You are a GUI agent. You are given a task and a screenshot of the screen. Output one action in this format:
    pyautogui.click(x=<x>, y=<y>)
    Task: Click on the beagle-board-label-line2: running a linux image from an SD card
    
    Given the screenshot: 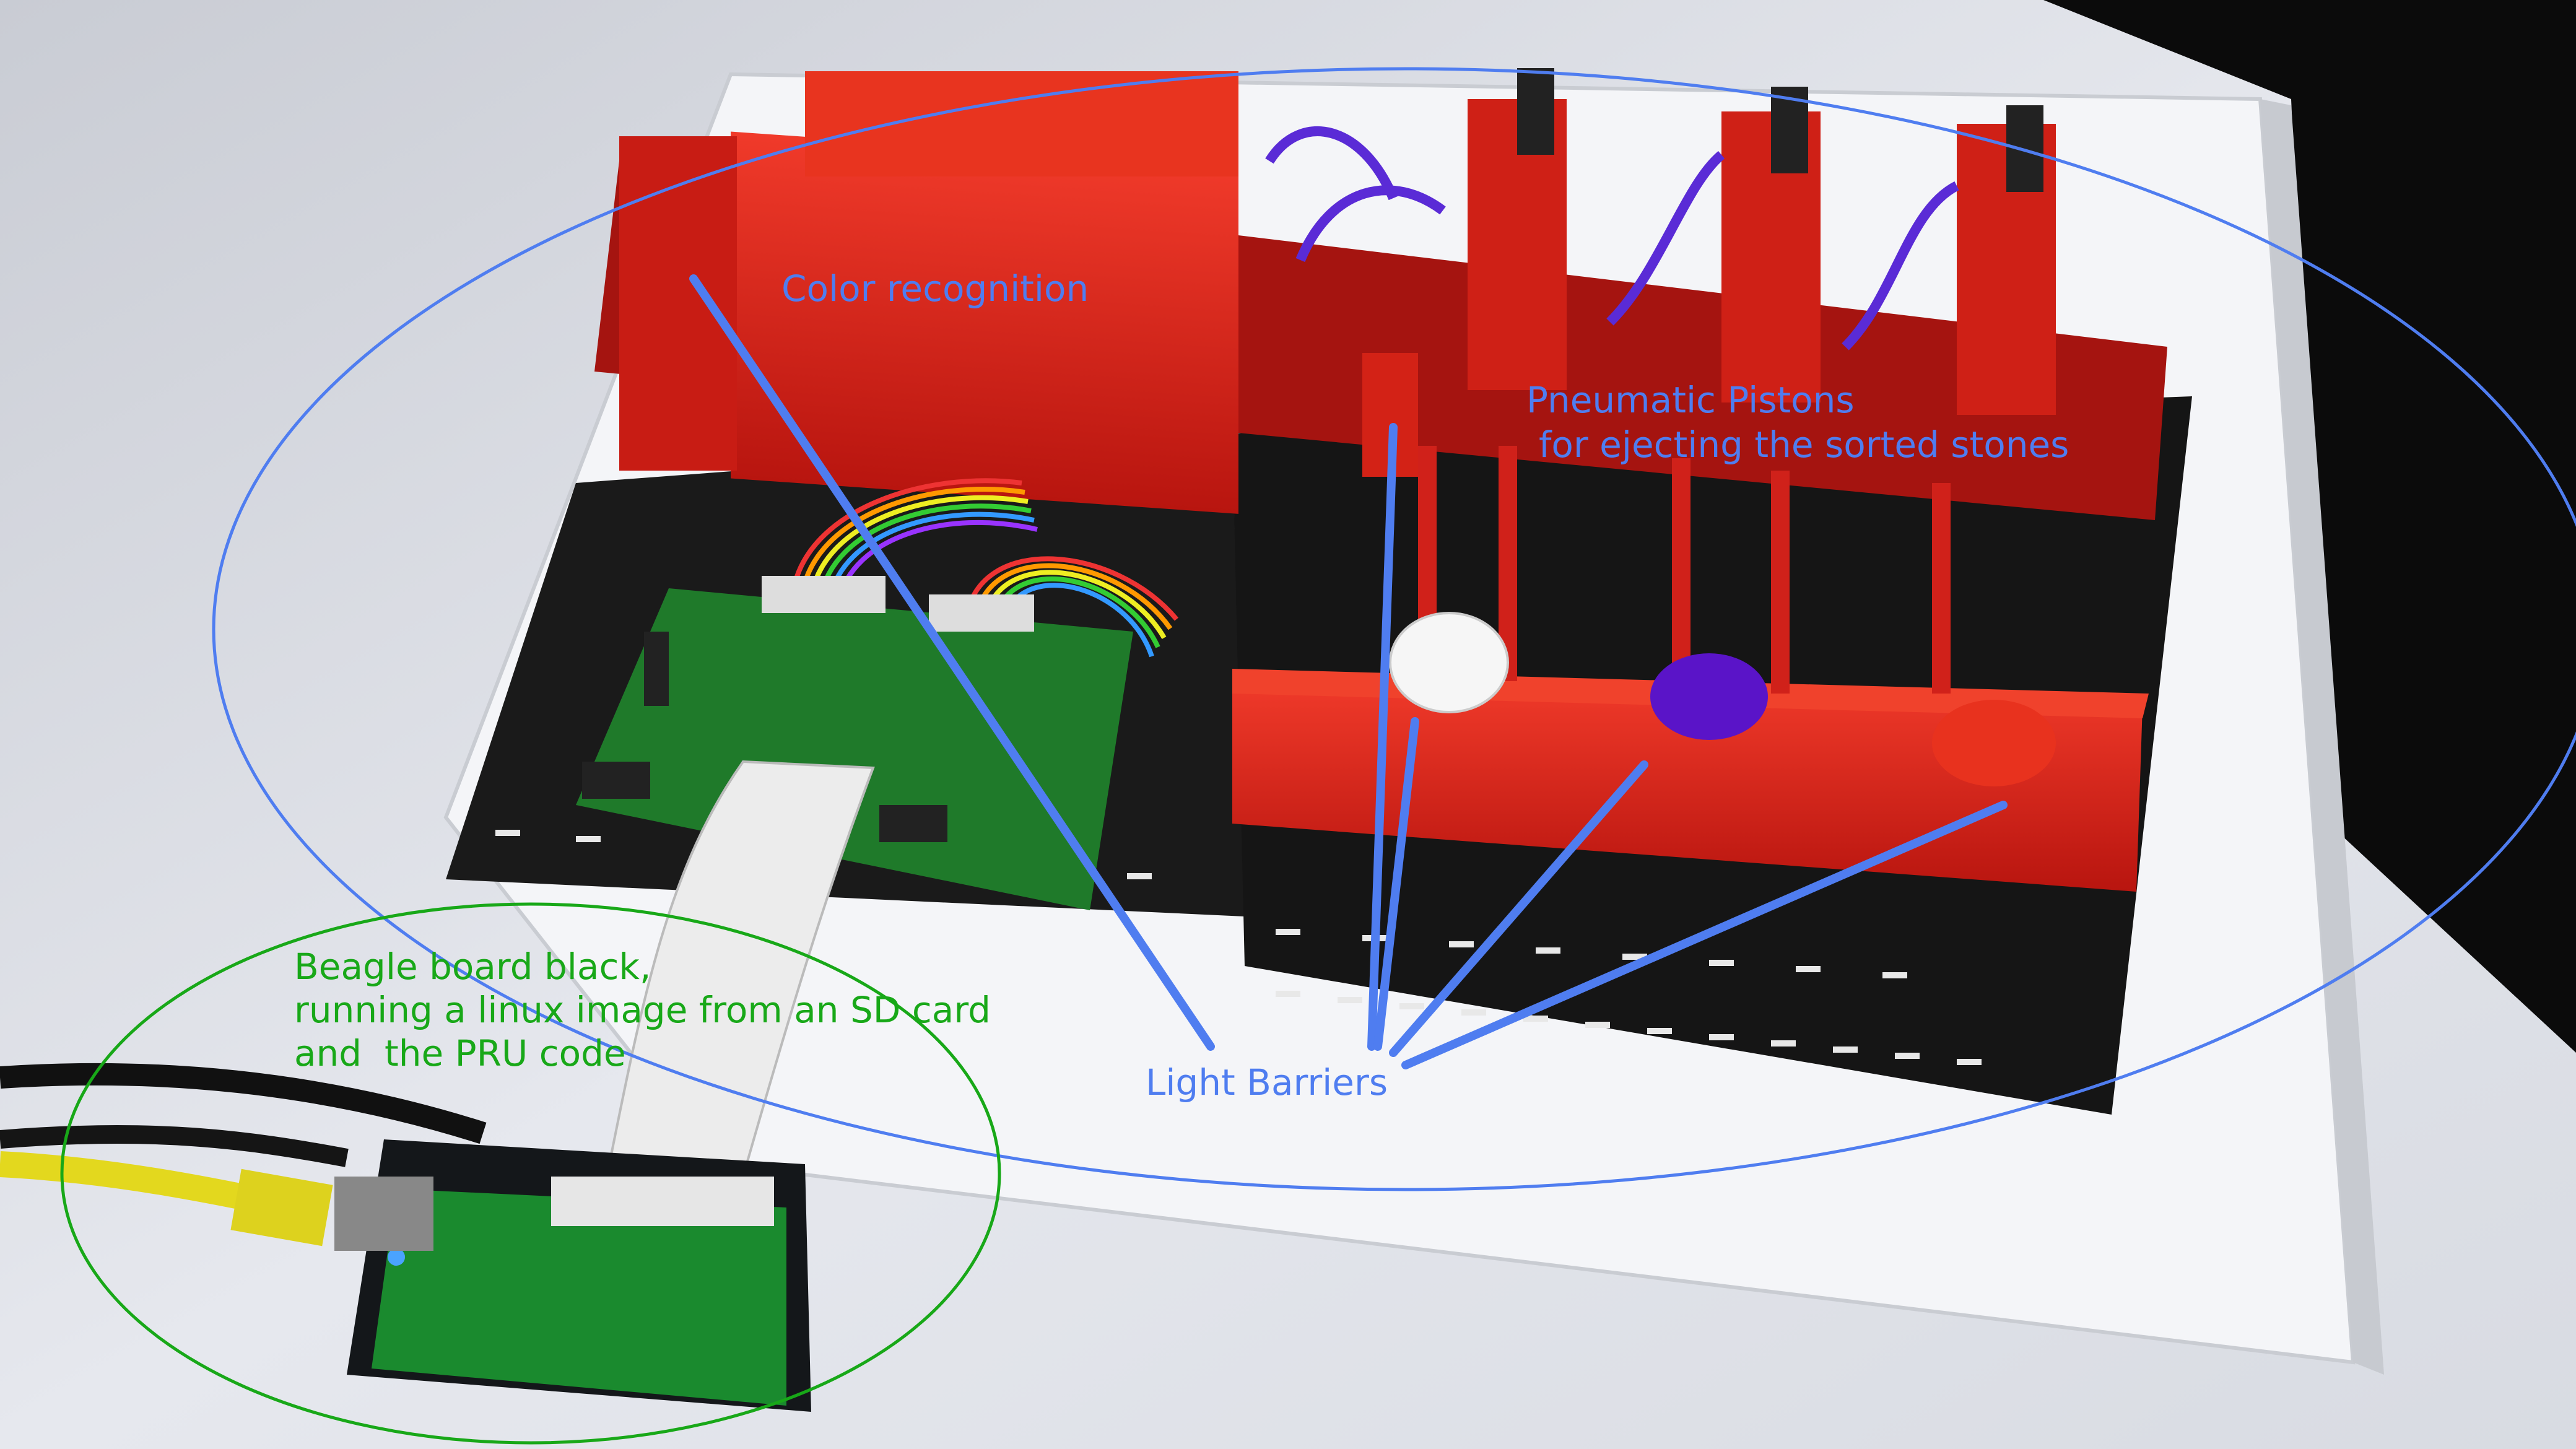 What is the action you would take?
    pyautogui.click(x=642, y=1010)
    